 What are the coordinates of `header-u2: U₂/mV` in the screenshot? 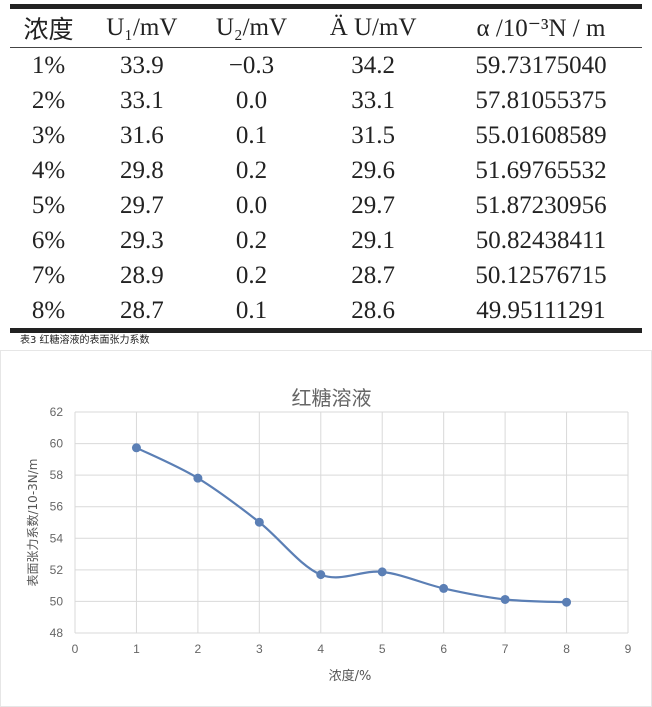 It's located at (251, 27).